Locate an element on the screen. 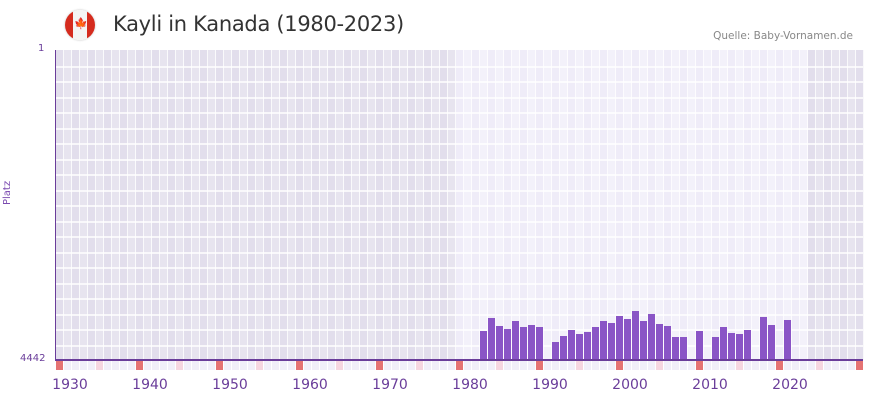  bar-1993 is located at coordinates (579, 346).